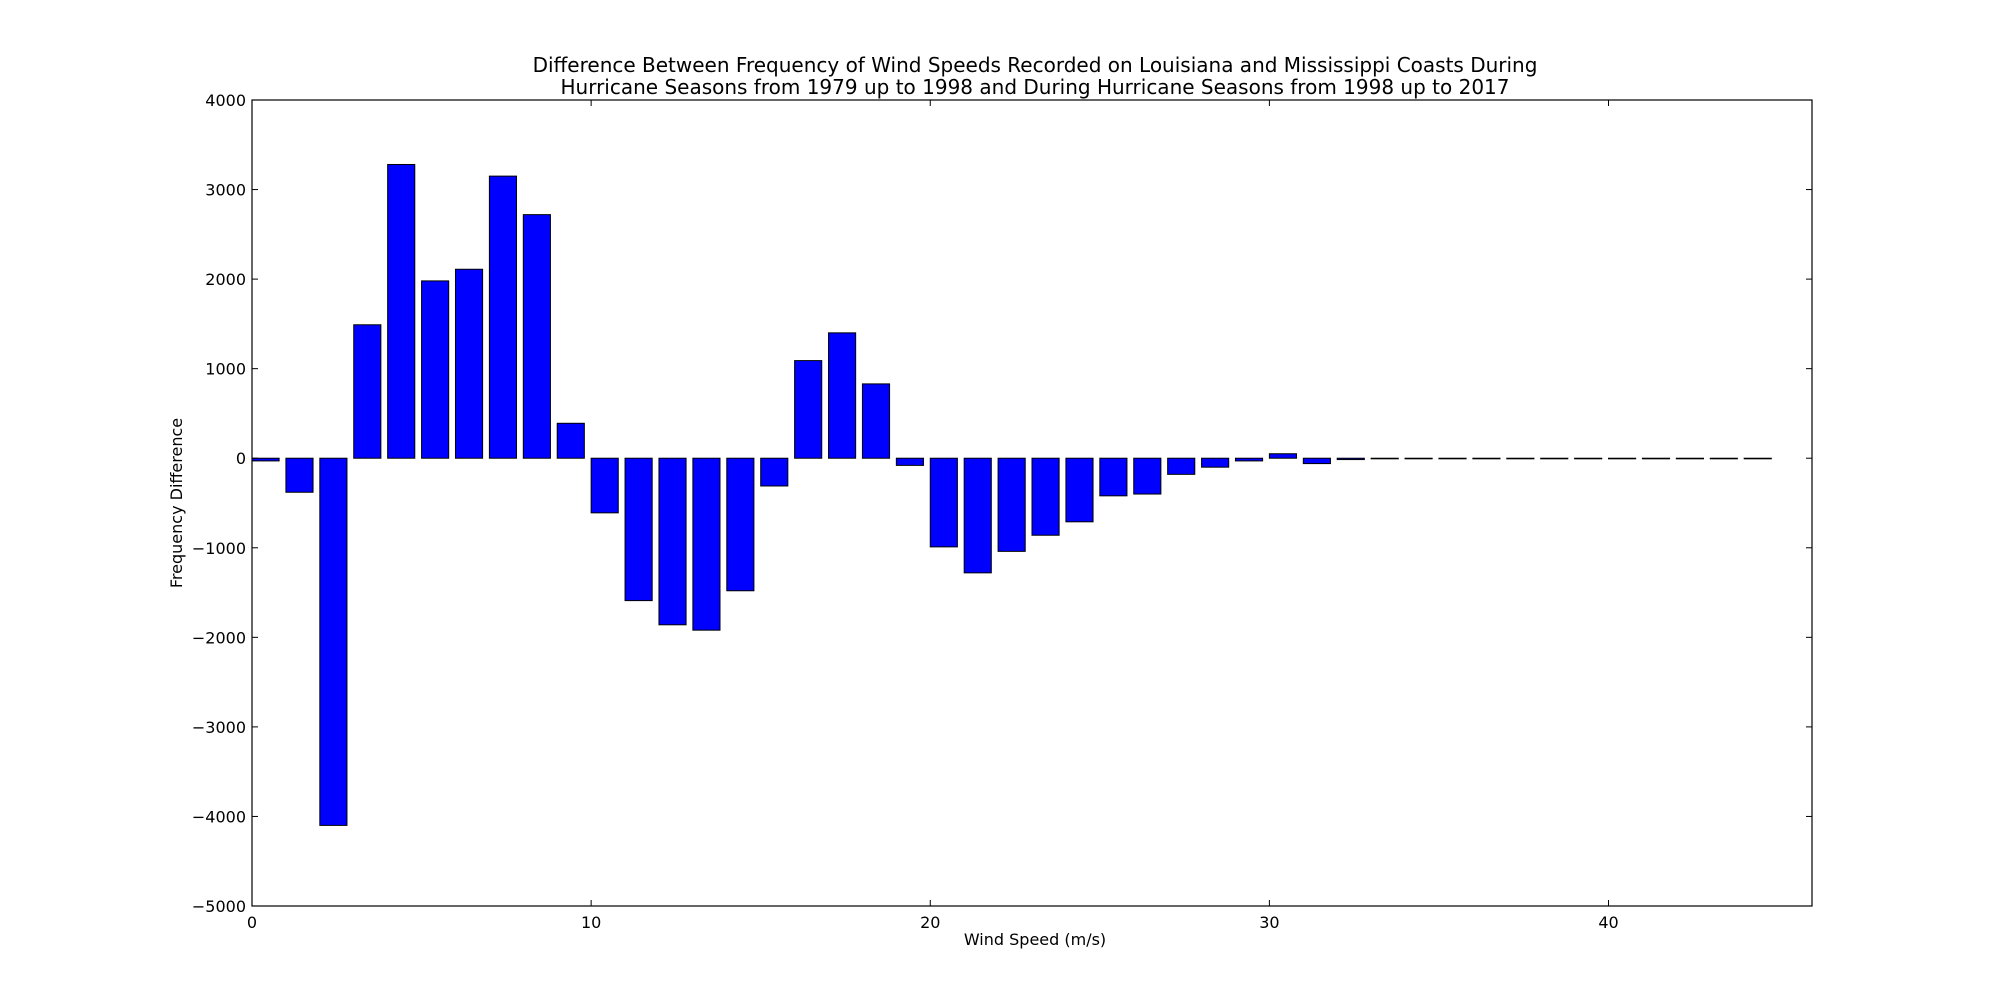 The image size is (2000, 1000). I want to click on x-tick-label-10: 10, so click(591, 922).